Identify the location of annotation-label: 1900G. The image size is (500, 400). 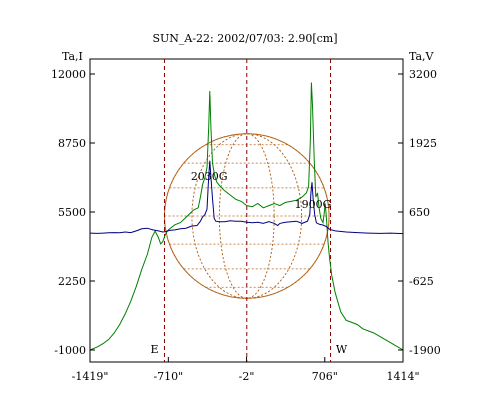
(313, 204).